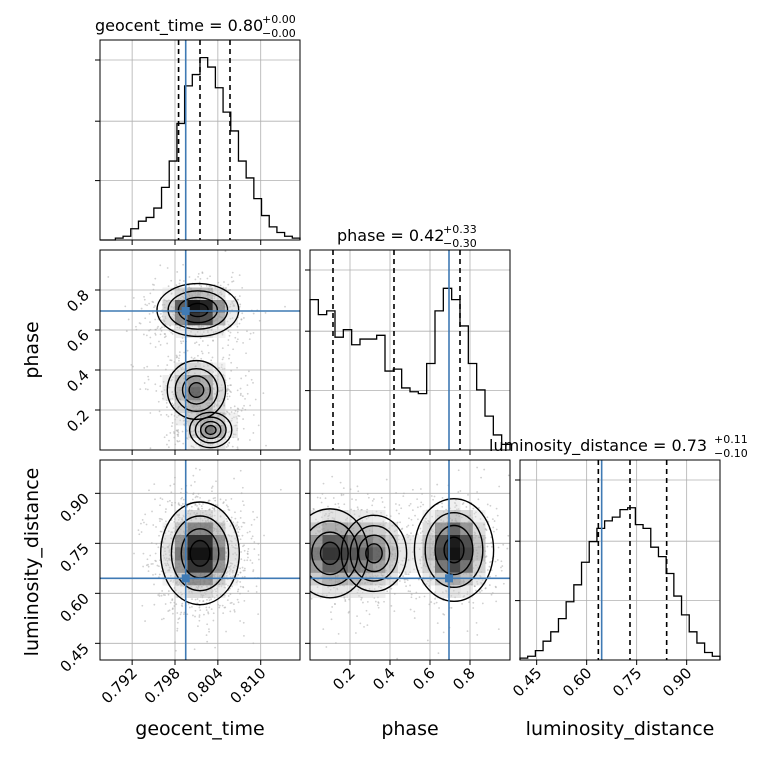 The width and height of the screenshot is (760, 760). I want to click on histogram-luminosity-distance: 0.45 0.60 0.75 0.90, so click(615, 579).